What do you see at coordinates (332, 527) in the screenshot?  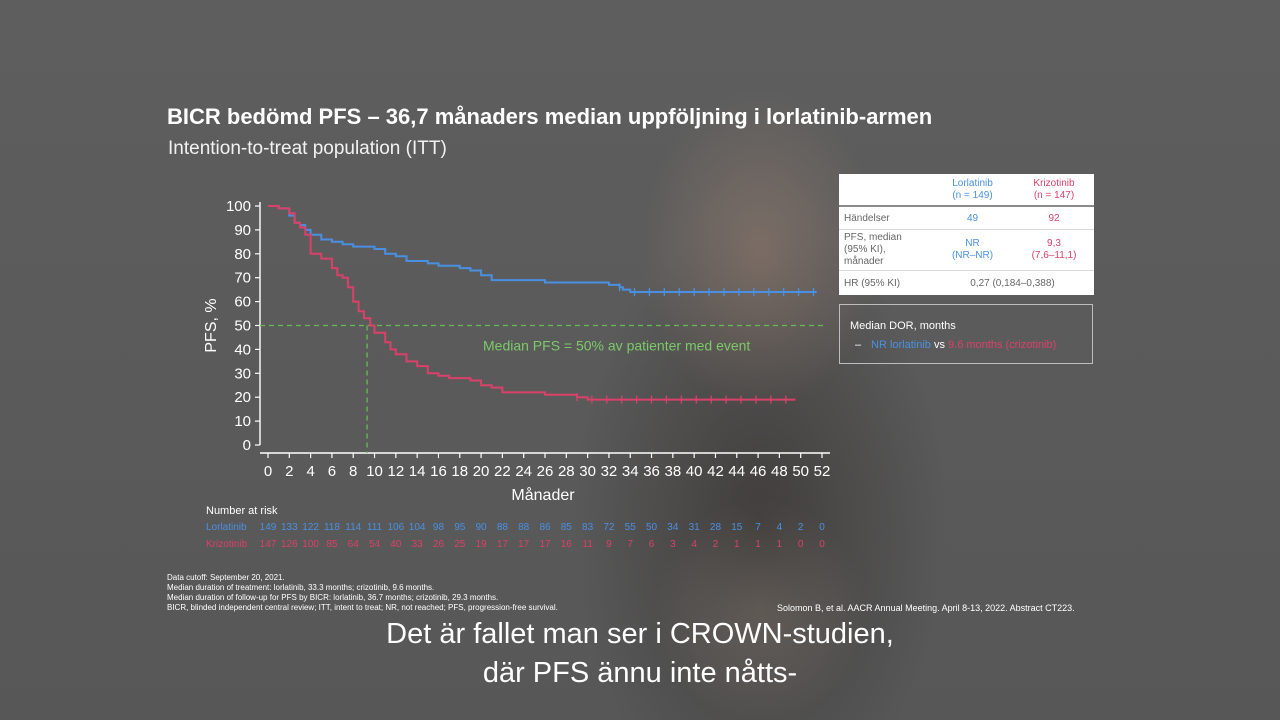 I see `number-at-risk-value: 118` at bounding box center [332, 527].